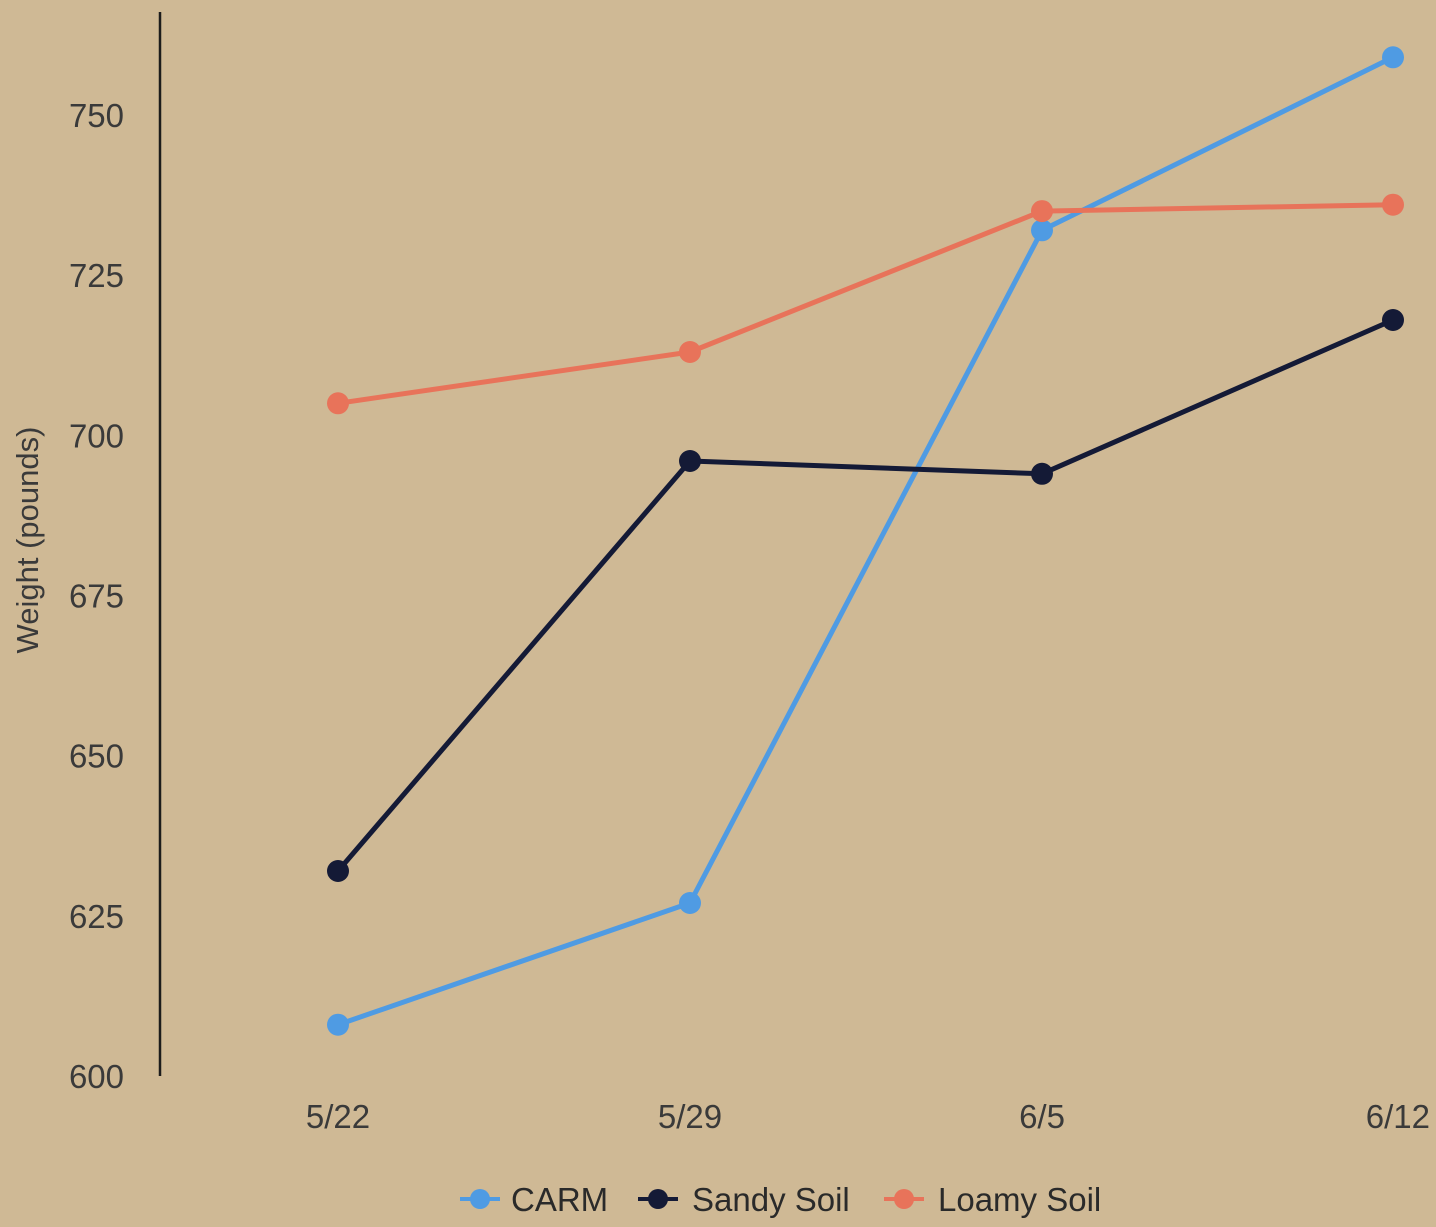 The image size is (1436, 1227). What do you see at coordinates (96, 596) in the screenshot?
I see `y-tick-label: 675` at bounding box center [96, 596].